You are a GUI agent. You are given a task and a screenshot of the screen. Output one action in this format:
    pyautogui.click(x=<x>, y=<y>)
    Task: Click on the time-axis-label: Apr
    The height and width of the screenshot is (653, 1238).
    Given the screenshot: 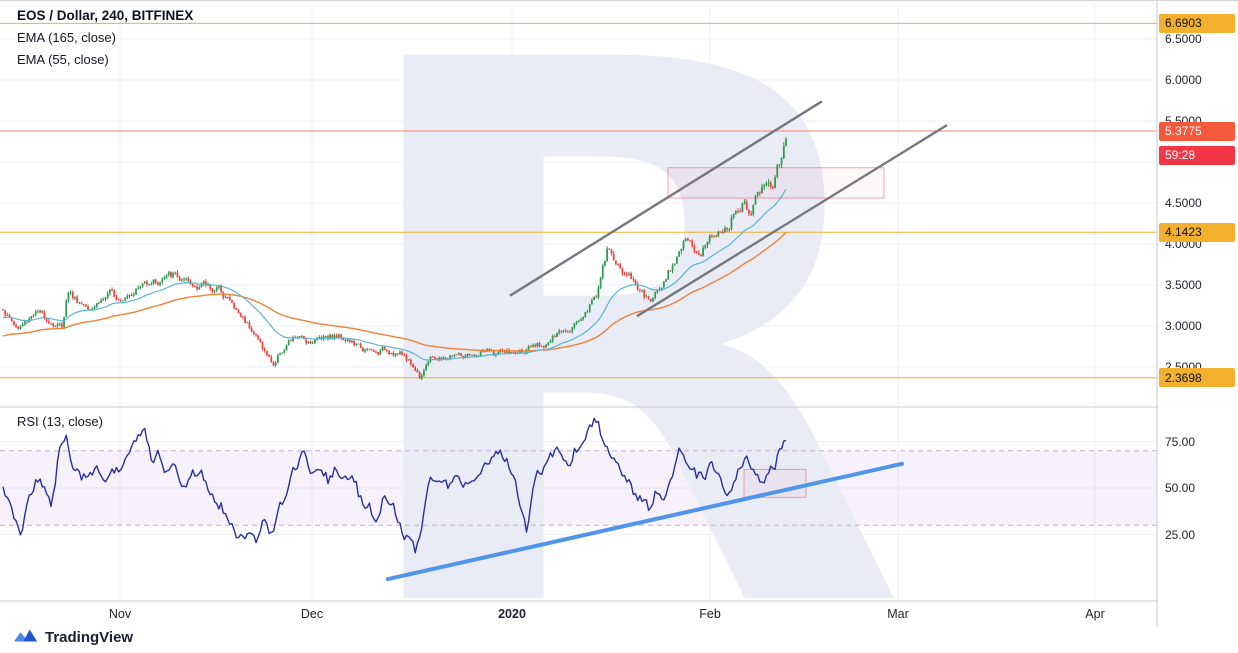 What is the action you would take?
    pyautogui.click(x=1095, y=614)
    